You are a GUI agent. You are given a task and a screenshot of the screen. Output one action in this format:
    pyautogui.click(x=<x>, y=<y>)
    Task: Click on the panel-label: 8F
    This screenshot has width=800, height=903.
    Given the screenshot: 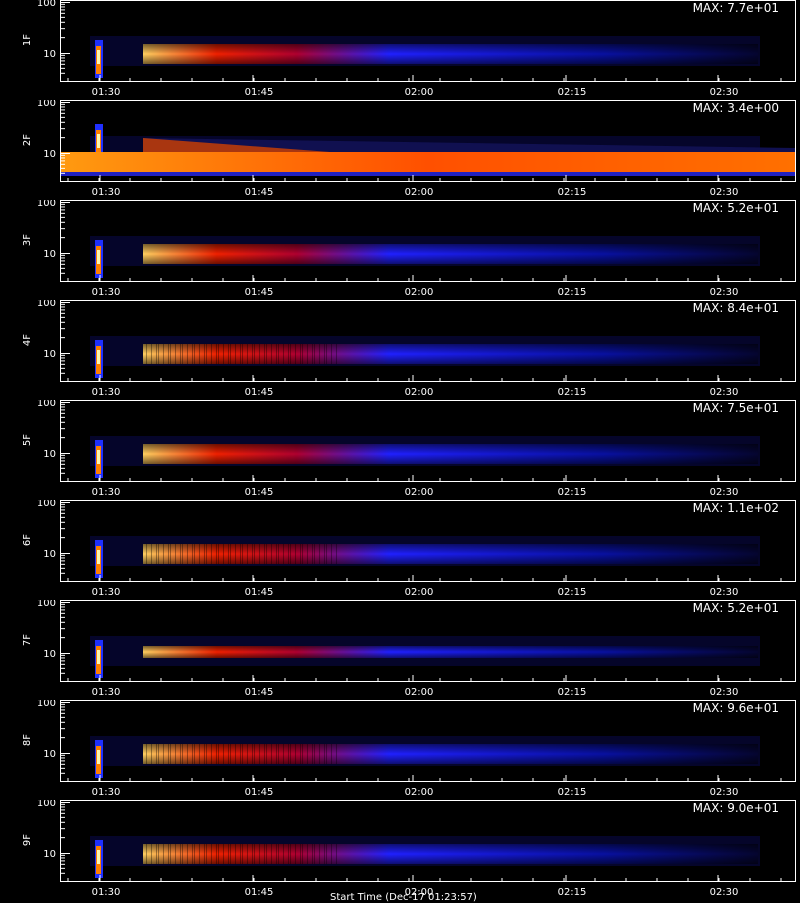 What is the action you would take?
    pyautogui.click(x=27, y=740)
    